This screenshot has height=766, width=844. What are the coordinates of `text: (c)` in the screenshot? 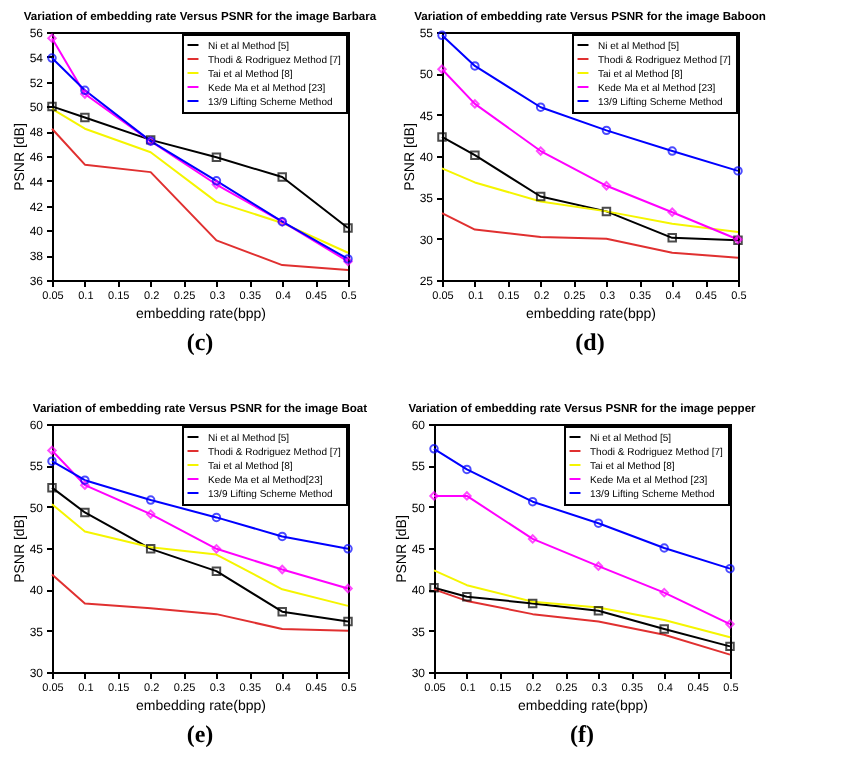 It's located at (200, 342).